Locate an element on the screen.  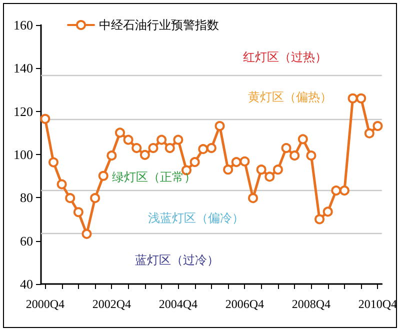
x-tick-label: 2006Q4 is located at coordinates (244, 304).